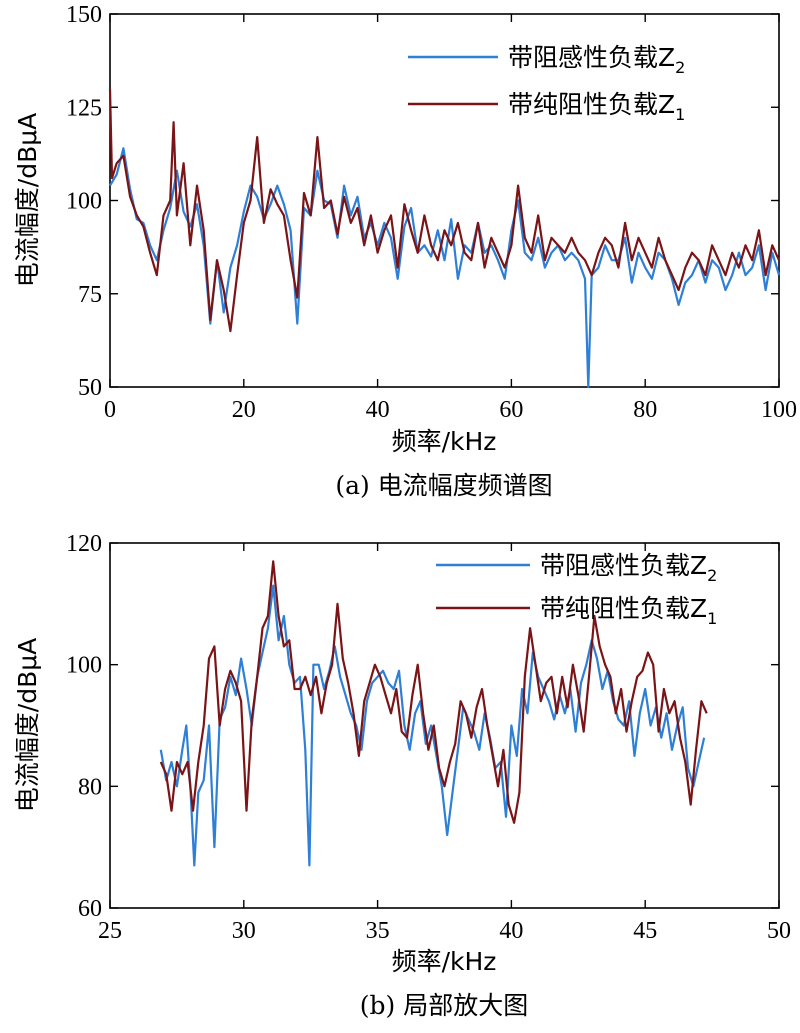  I want to click on panel-b-legend-label-z2: 带阻感性负载Z2, so click(628, 568).